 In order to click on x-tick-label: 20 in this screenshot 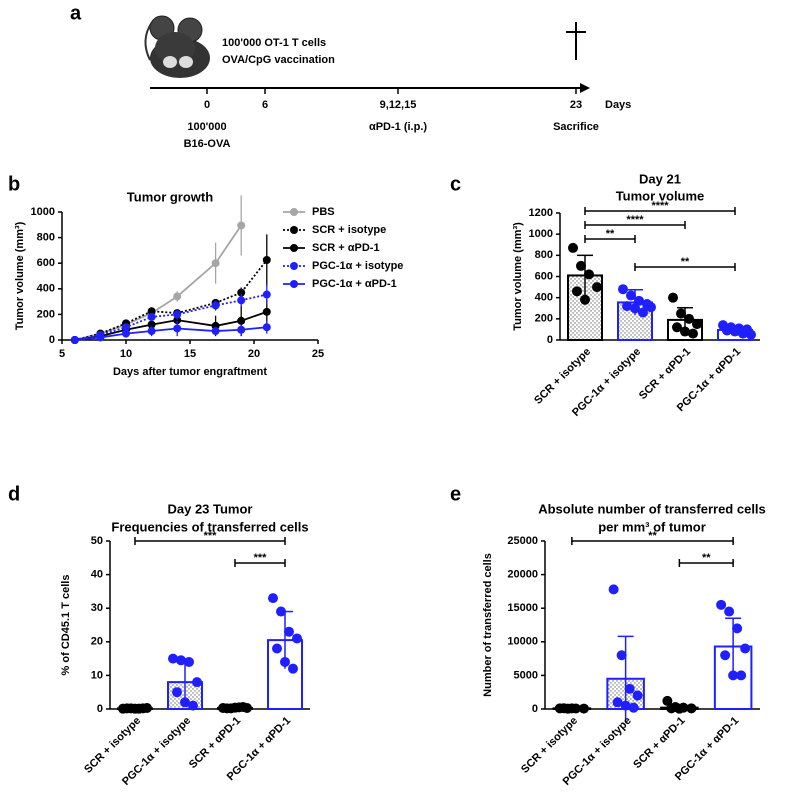, I will do `click(254, 354)`.